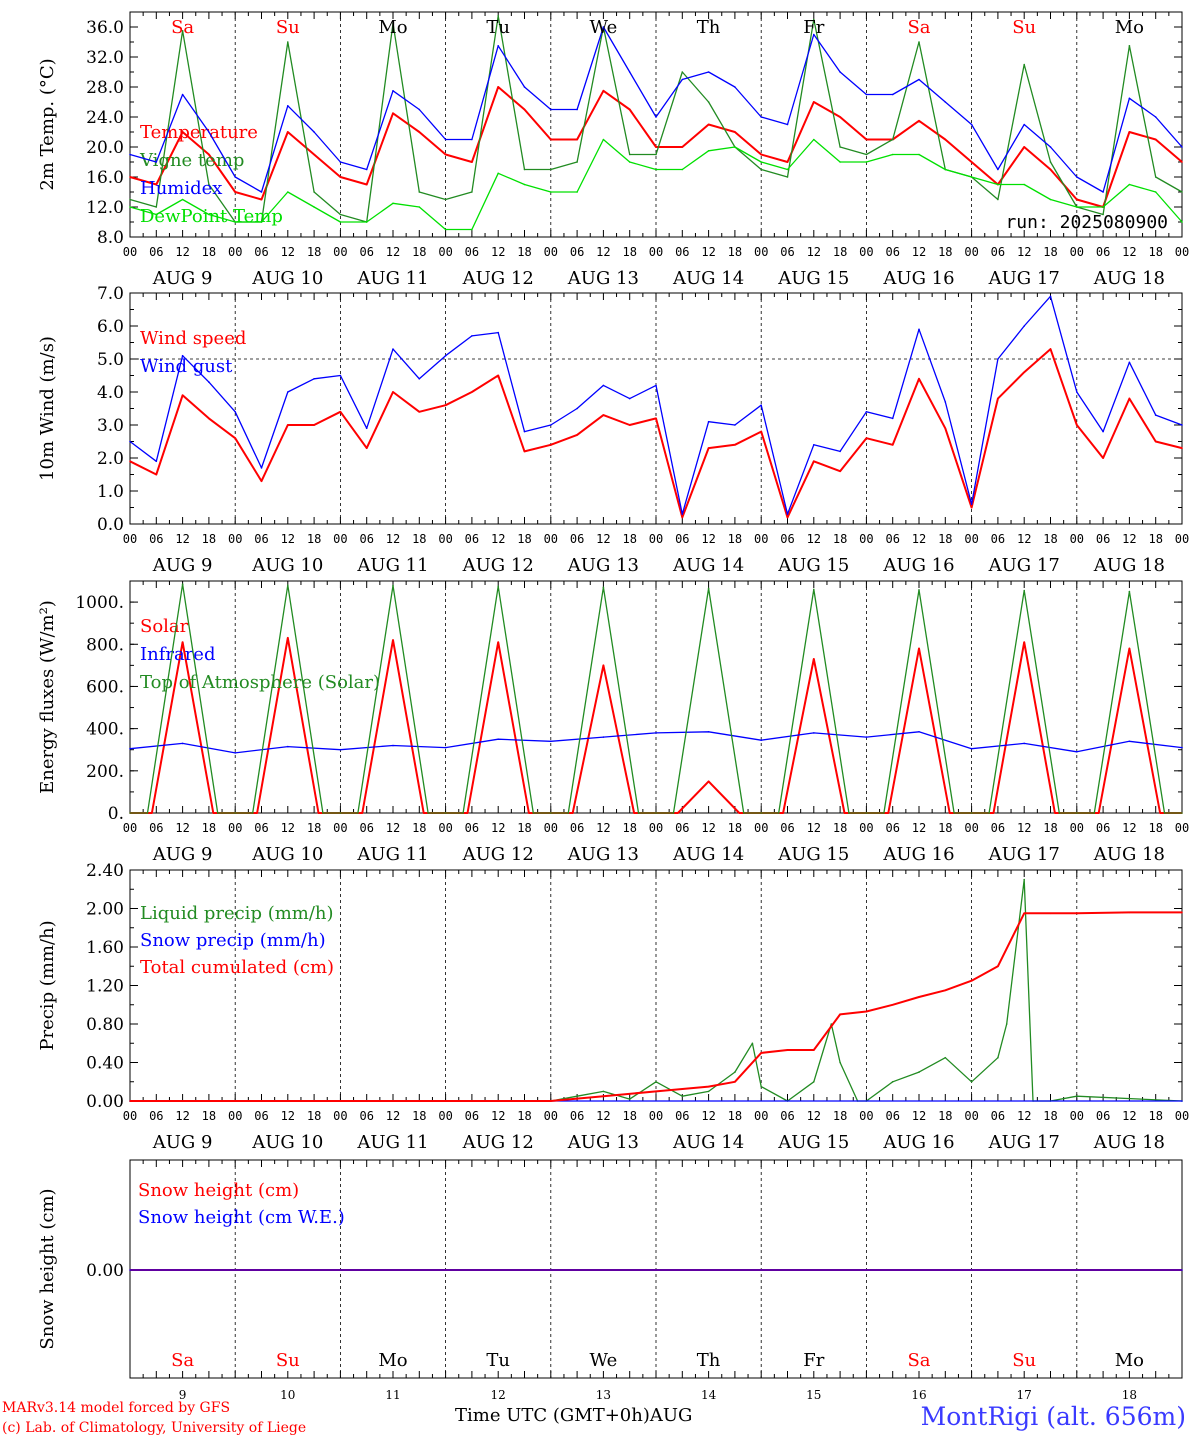 The height and width of the screenshot is (1440, 1194). What do you see at coordinates (47, 1268) in the screenshot?
I see `y-axis-title: Snow height (cm)` at bounding box center [47, 1268].